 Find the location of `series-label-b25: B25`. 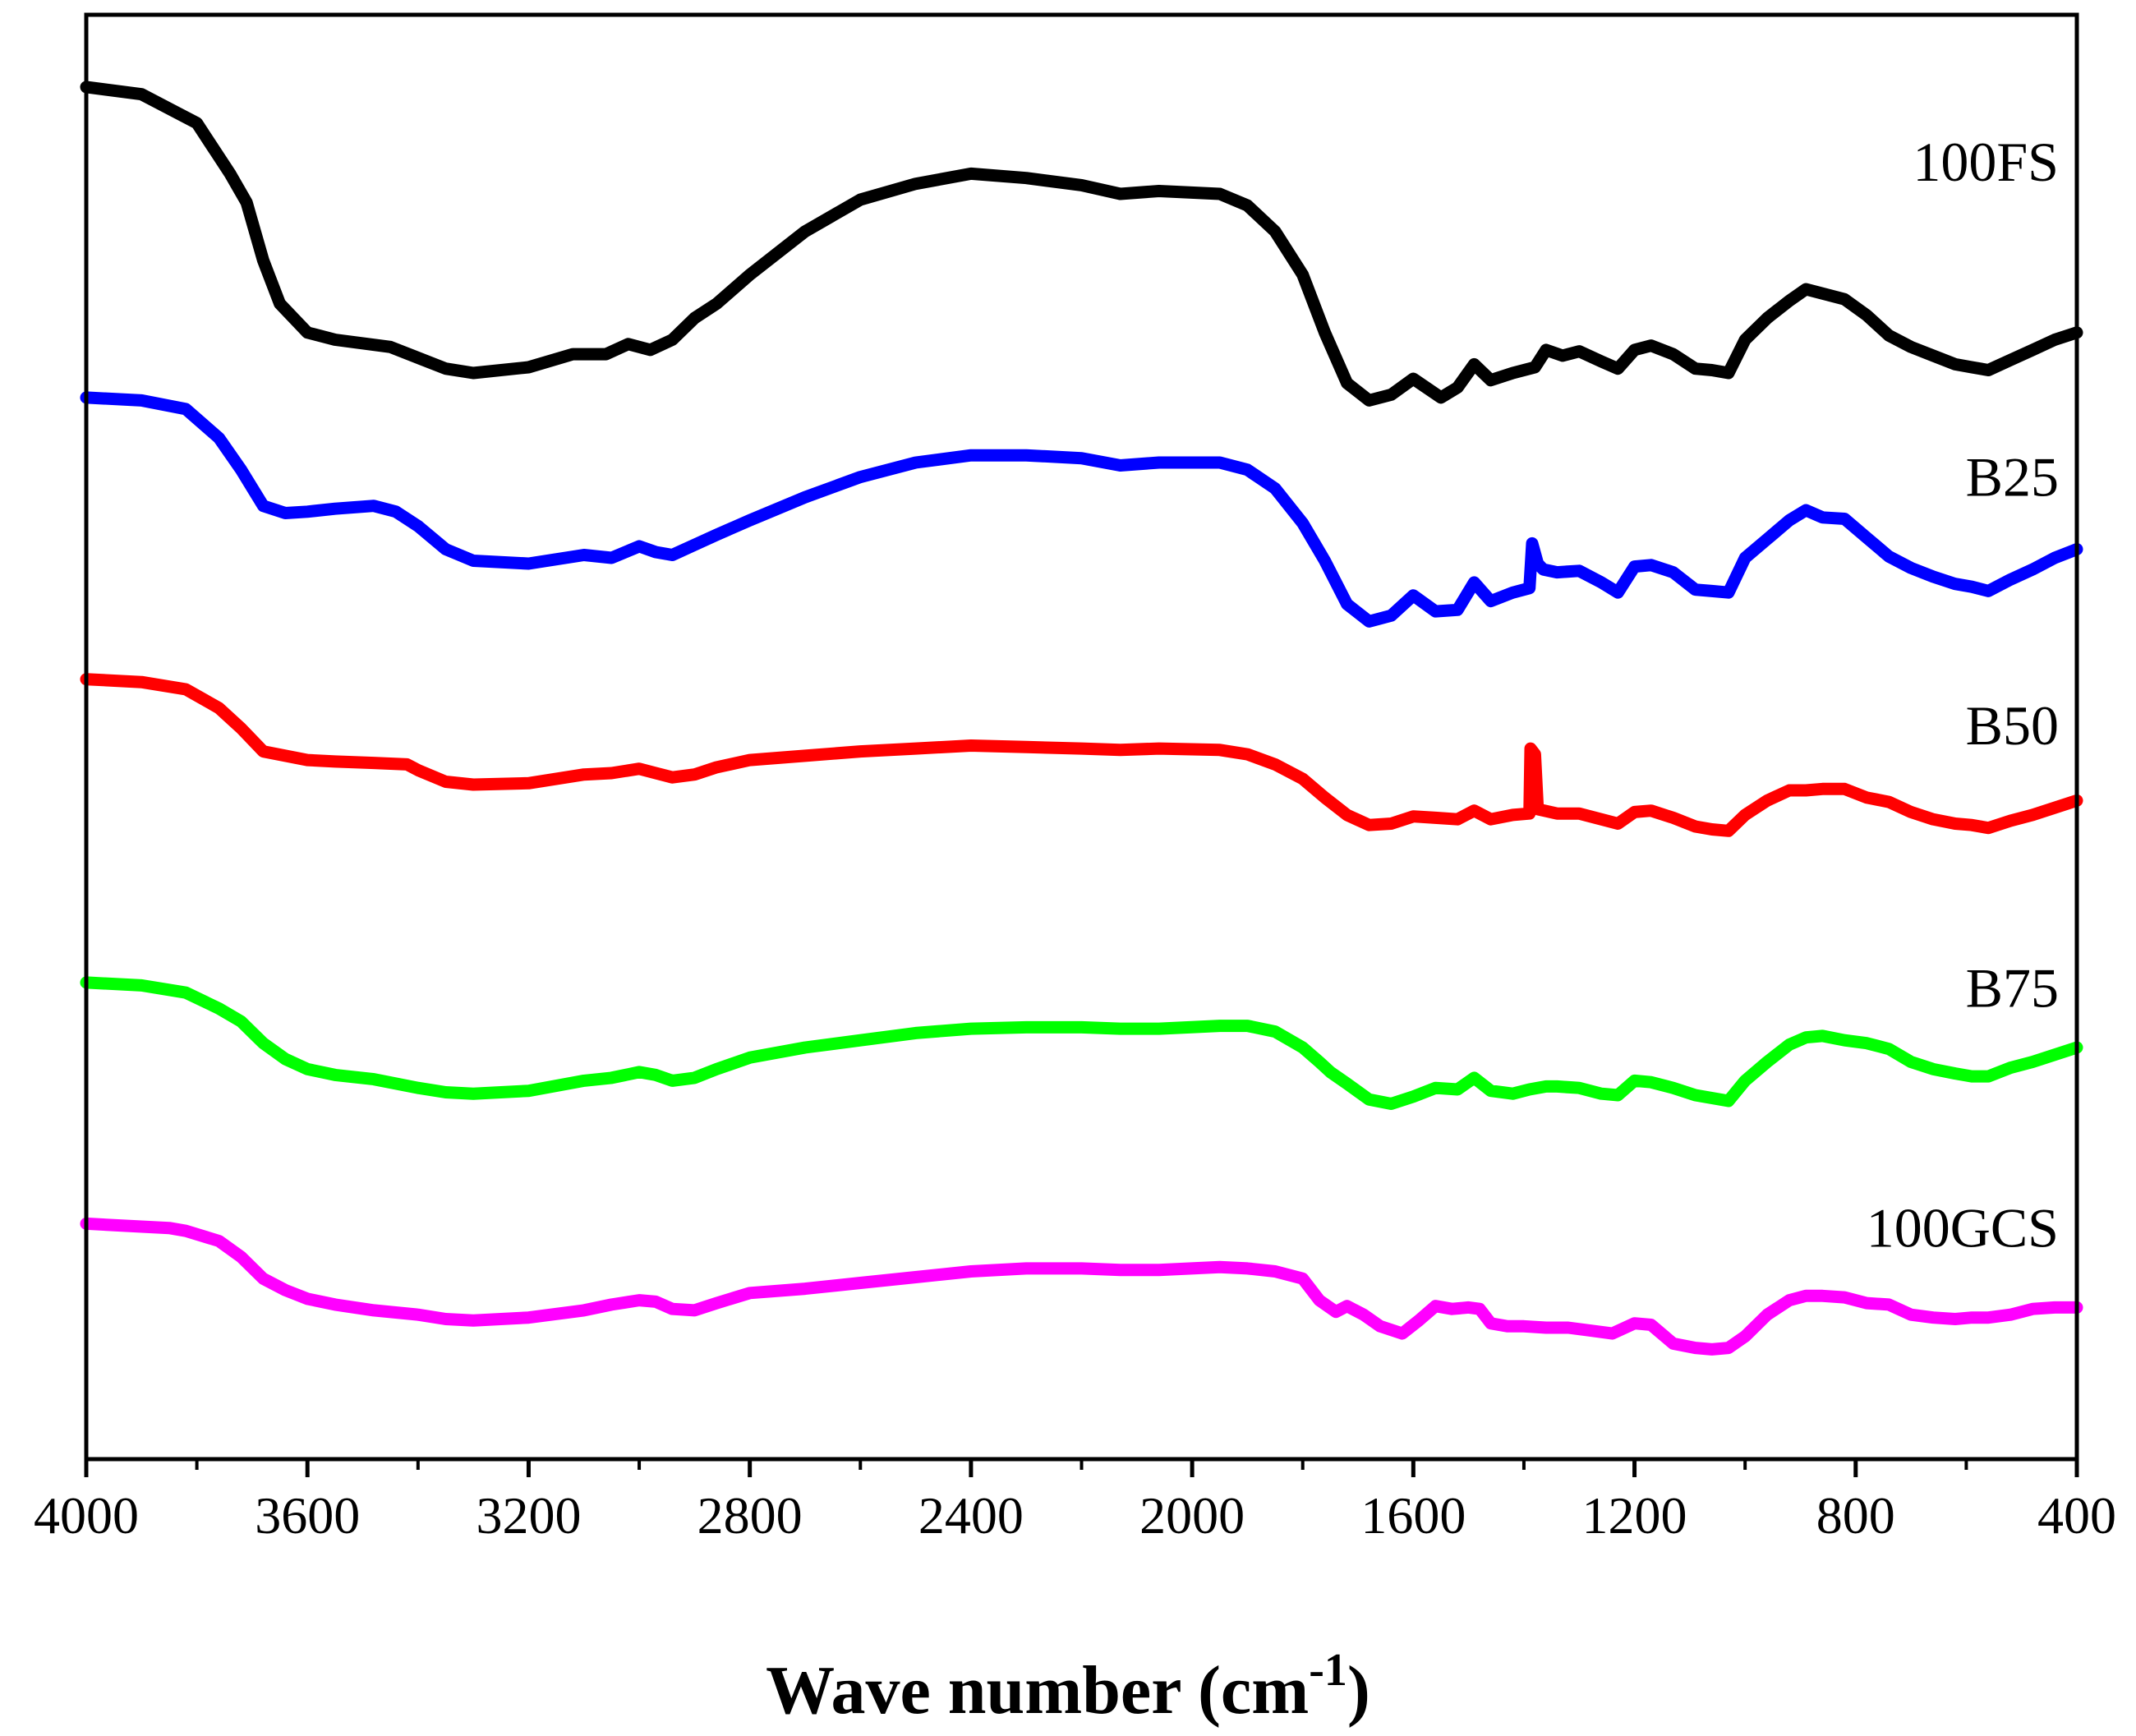

series-label-b25: B25 is located at coordinates (2013, 477).